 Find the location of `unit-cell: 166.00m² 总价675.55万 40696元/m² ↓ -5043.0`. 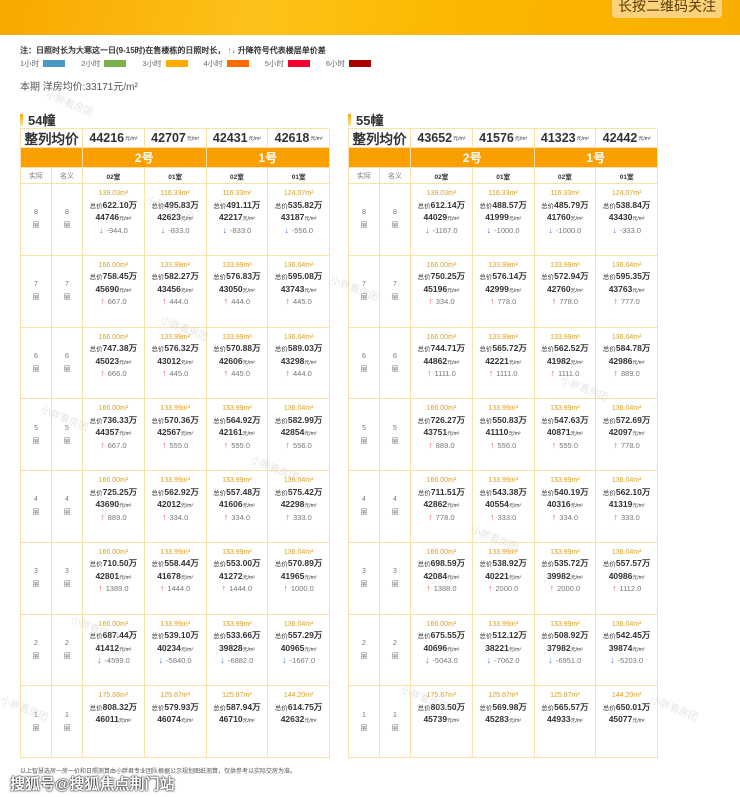

unit-cell: 166.00m² 总价675.55万 40696元/m² ↓ -5043.0 is located at coordinates (442, 650).